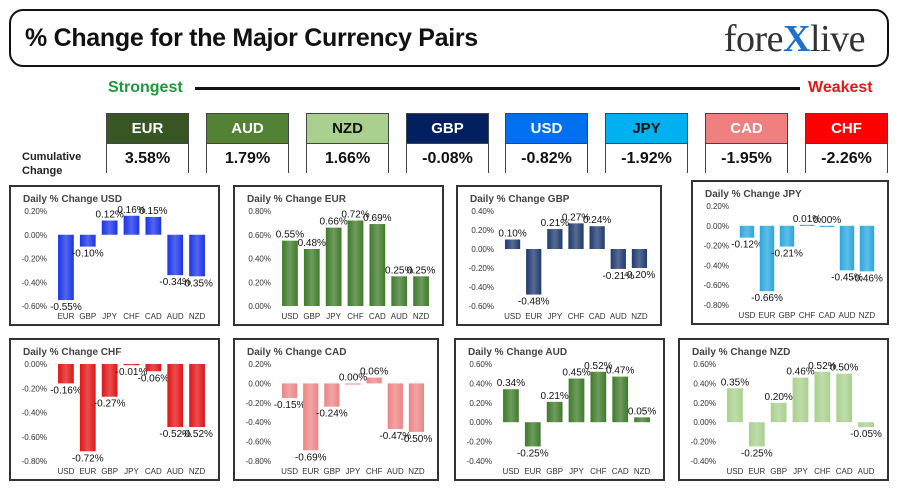  What do you see at coordinates (576, 373) in the screenshot?
I see `data-label: 0.45%` at bounding box center [576, 373].